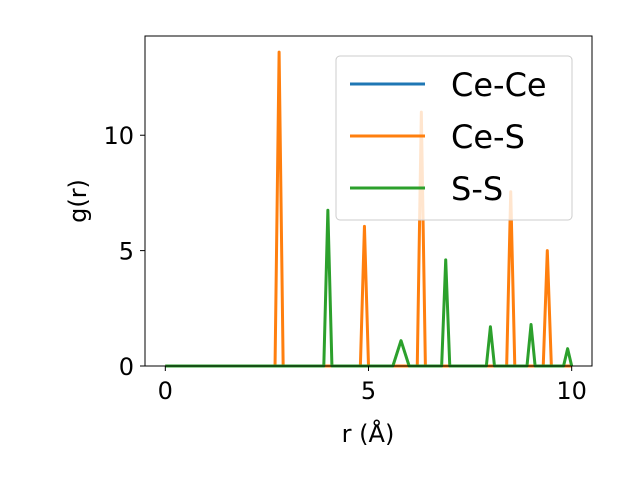 This screenshot has height=480, width=640. I want to click on y-tick-label: 5, so click(126, 252).